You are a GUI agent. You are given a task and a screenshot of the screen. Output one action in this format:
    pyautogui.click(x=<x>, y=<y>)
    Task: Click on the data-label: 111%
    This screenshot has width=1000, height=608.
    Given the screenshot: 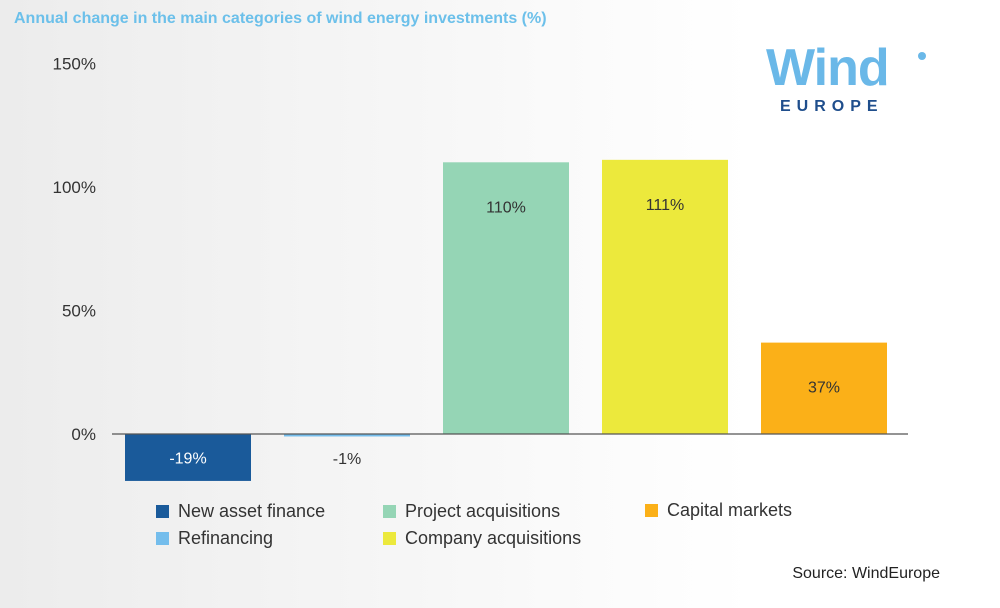 What is the action you would take?
    pyautogui.click(x=665, y=205)
    